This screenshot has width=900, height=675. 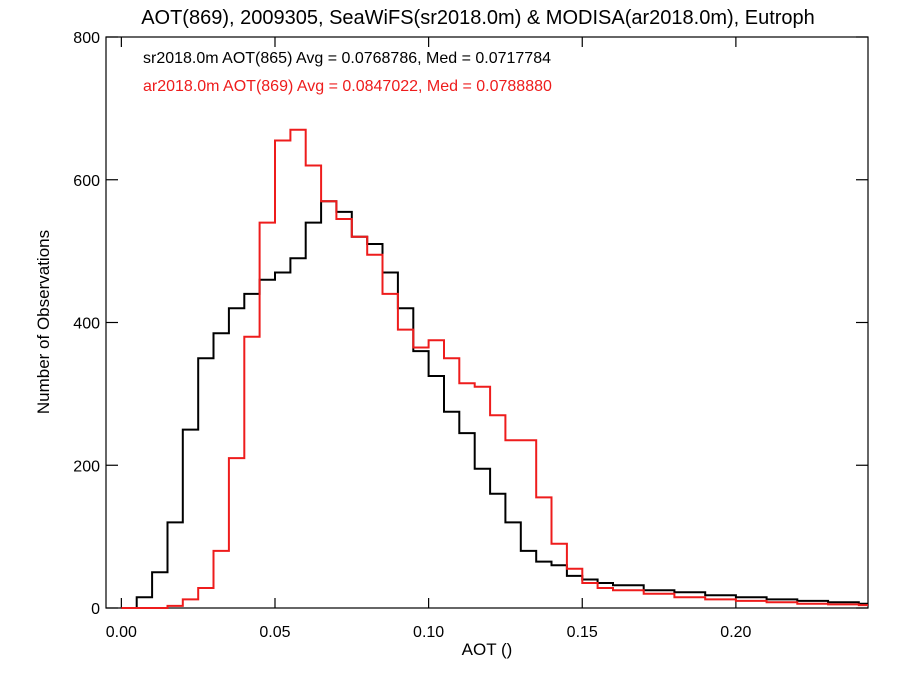 What do you see at coordinates (735, 632) in the screenshot?
I see `x-tick-label: 0.20` at bounding box center [735, 632].